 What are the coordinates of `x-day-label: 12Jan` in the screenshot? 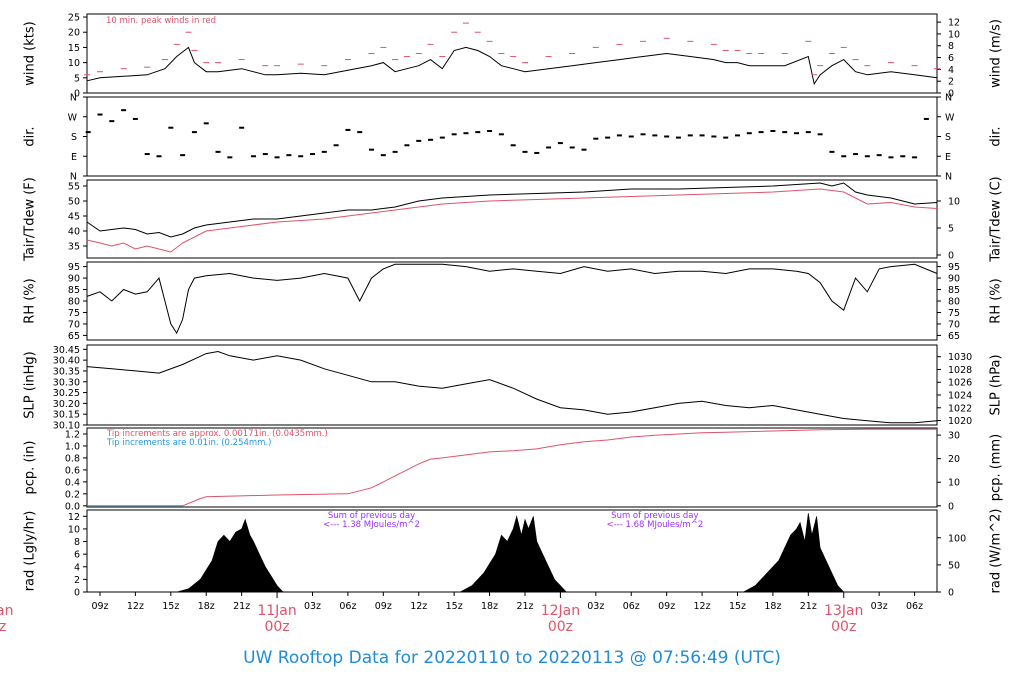 It's located at (560, 611).